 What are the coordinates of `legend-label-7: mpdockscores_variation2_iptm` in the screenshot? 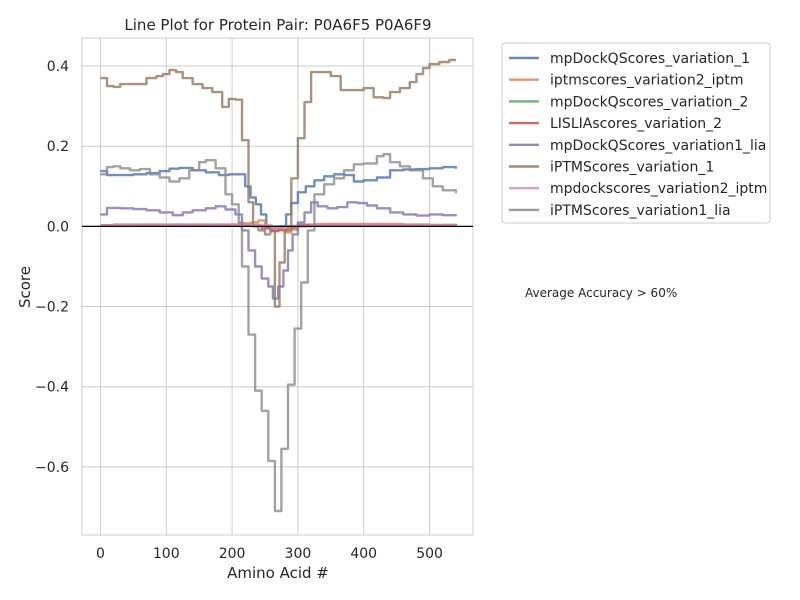 It's located at (658, 189).